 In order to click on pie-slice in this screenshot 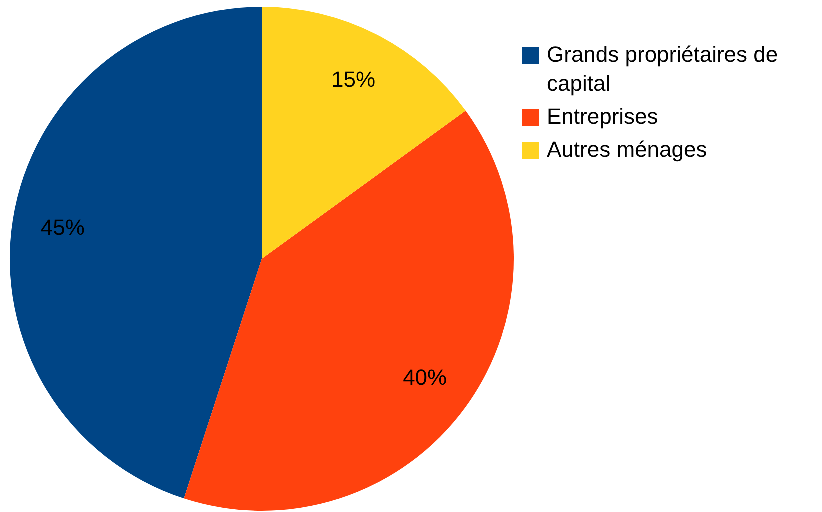, I will do `click(364, 133)`.